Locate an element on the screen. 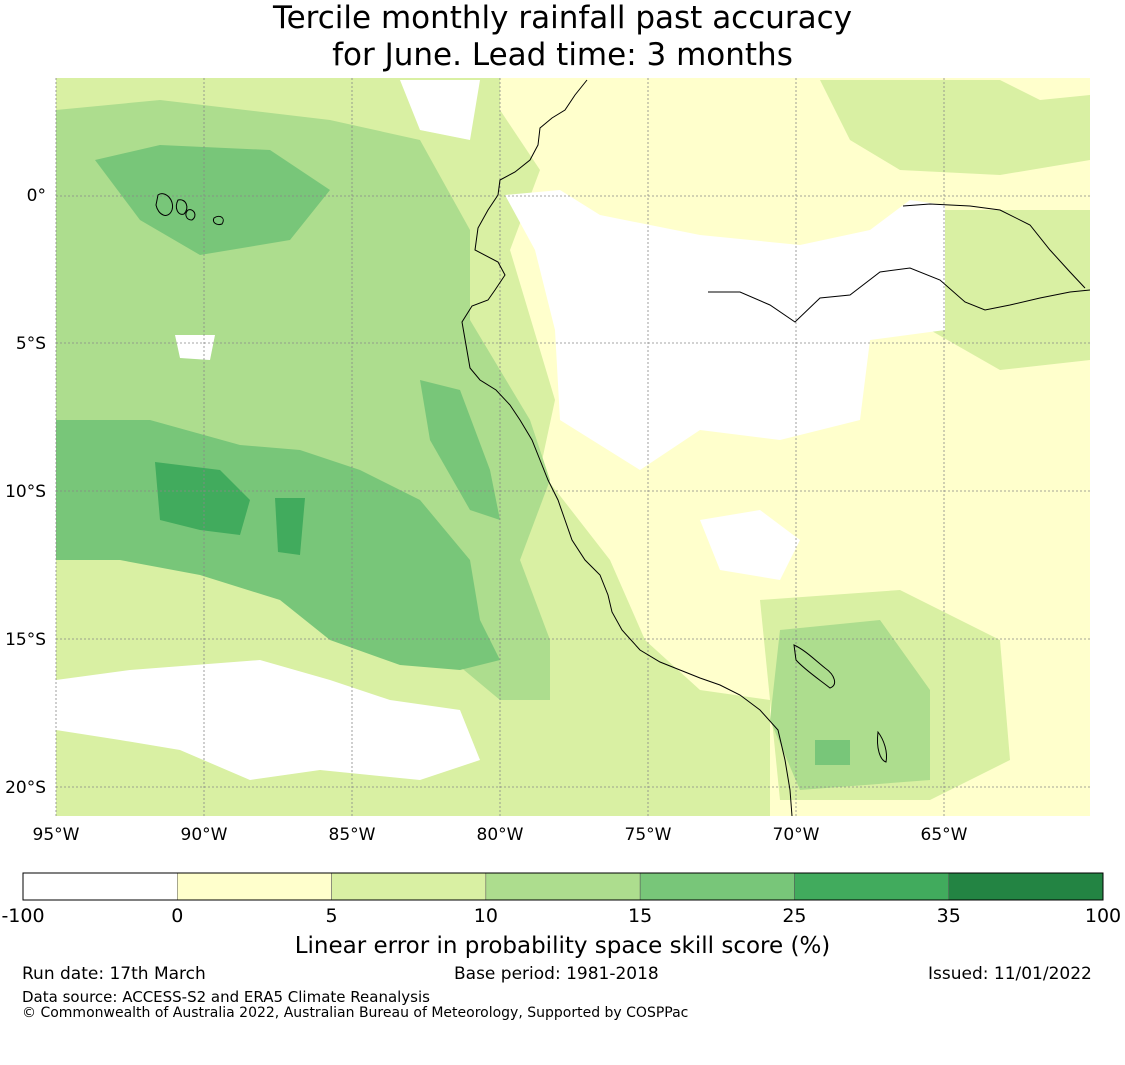 The height and width of the screenshot is (1065, 1125). lat-label: 10°S is located at coordinates (25, 492).